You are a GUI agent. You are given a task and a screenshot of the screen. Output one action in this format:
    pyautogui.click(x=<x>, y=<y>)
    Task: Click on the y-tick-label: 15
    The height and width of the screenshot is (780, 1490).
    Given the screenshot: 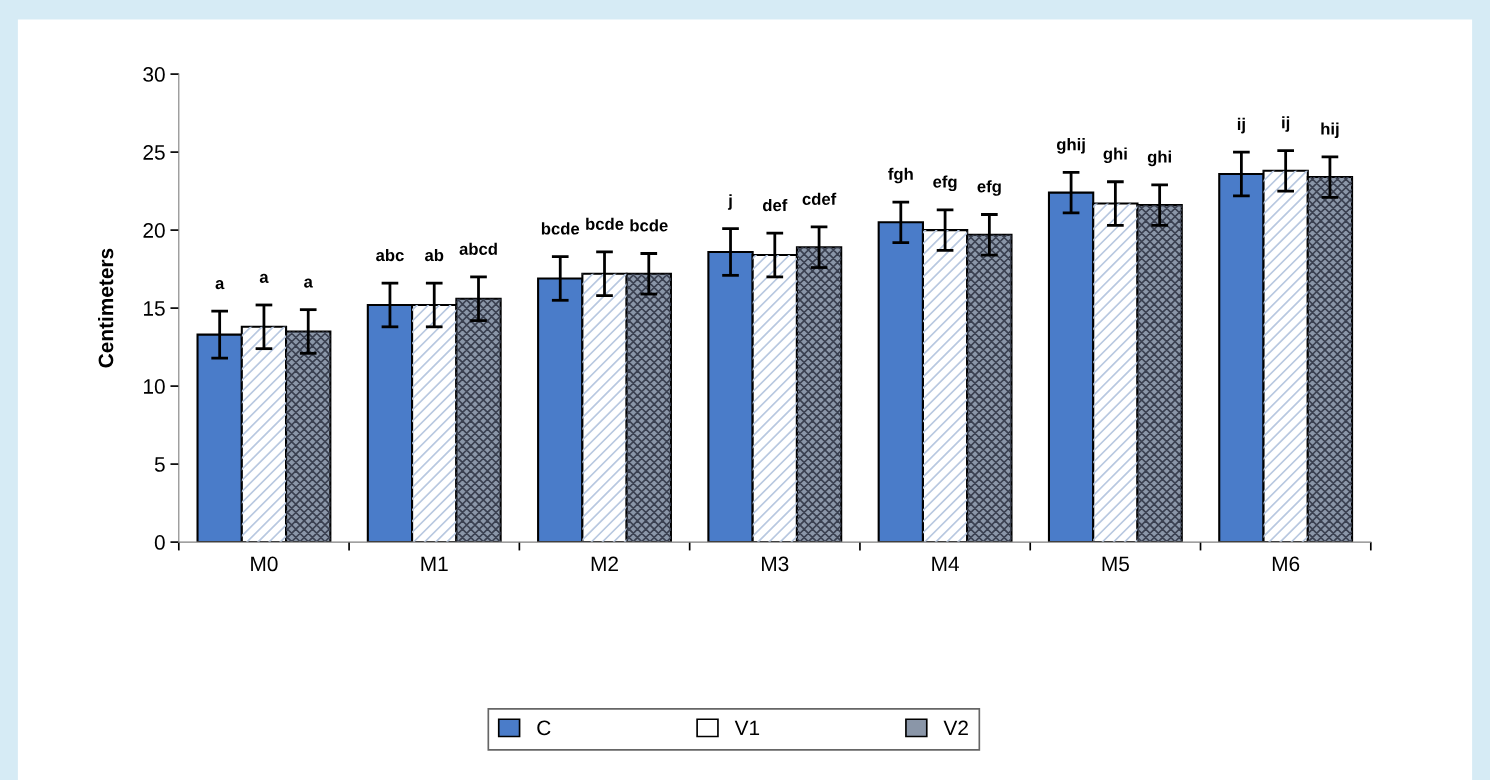 What is the action you would take?
    pyautogui.click(x=154, y=308)
    